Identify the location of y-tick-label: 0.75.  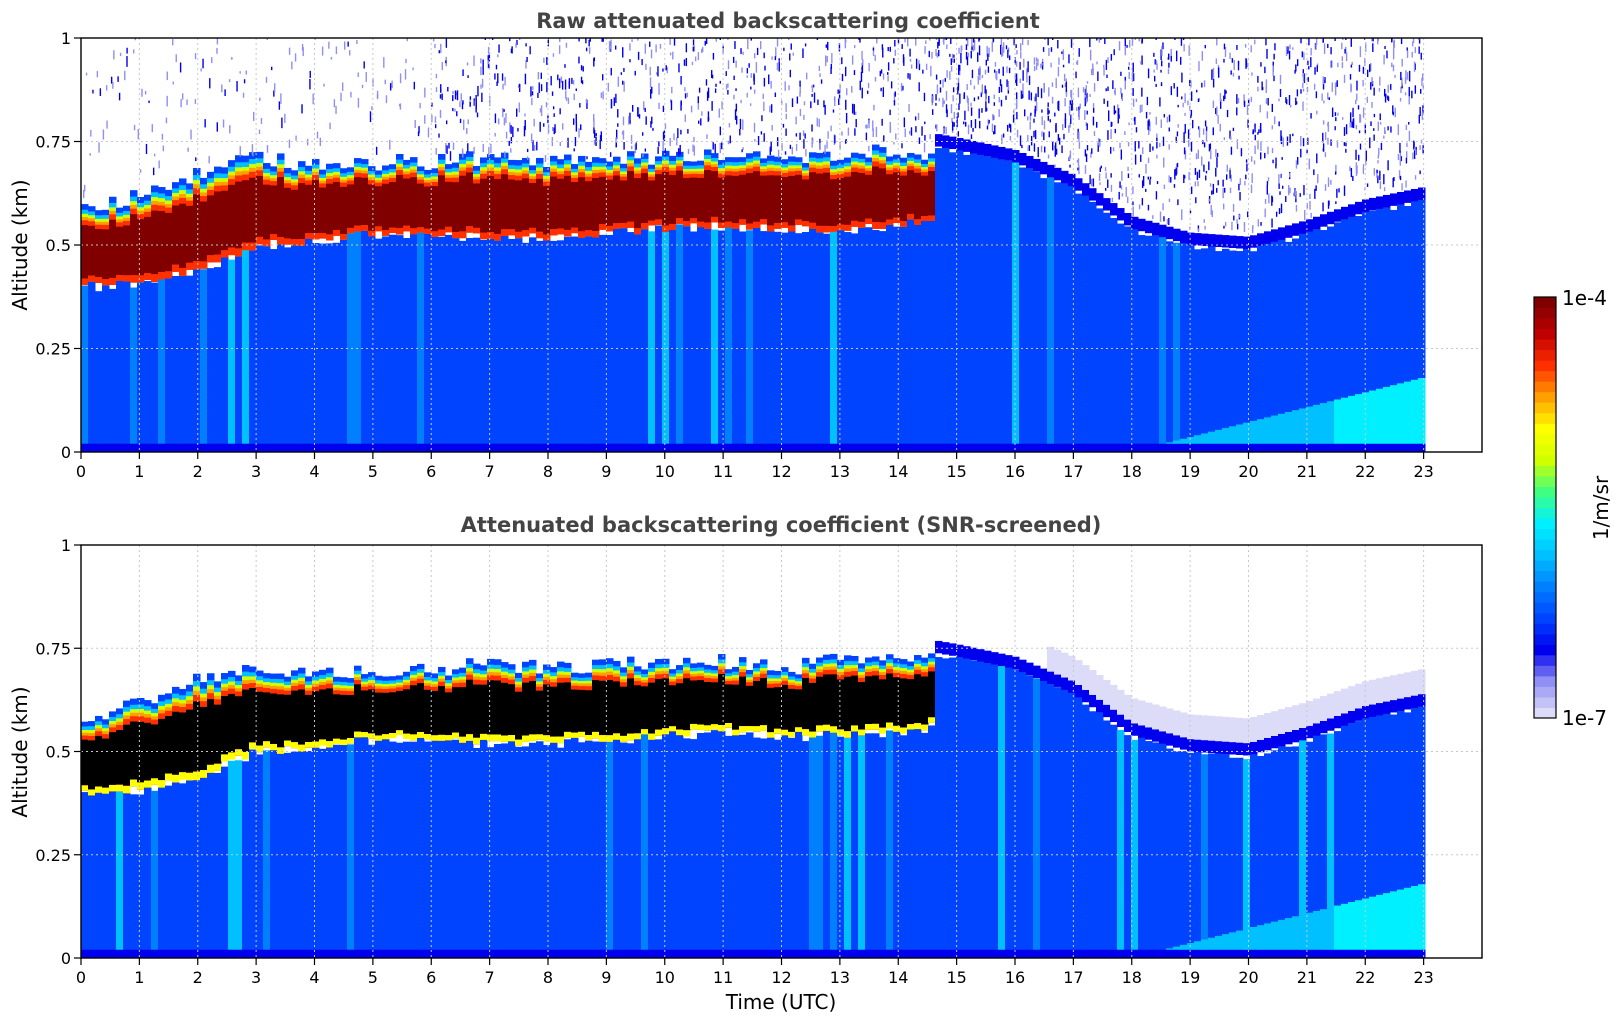
(53, 142).